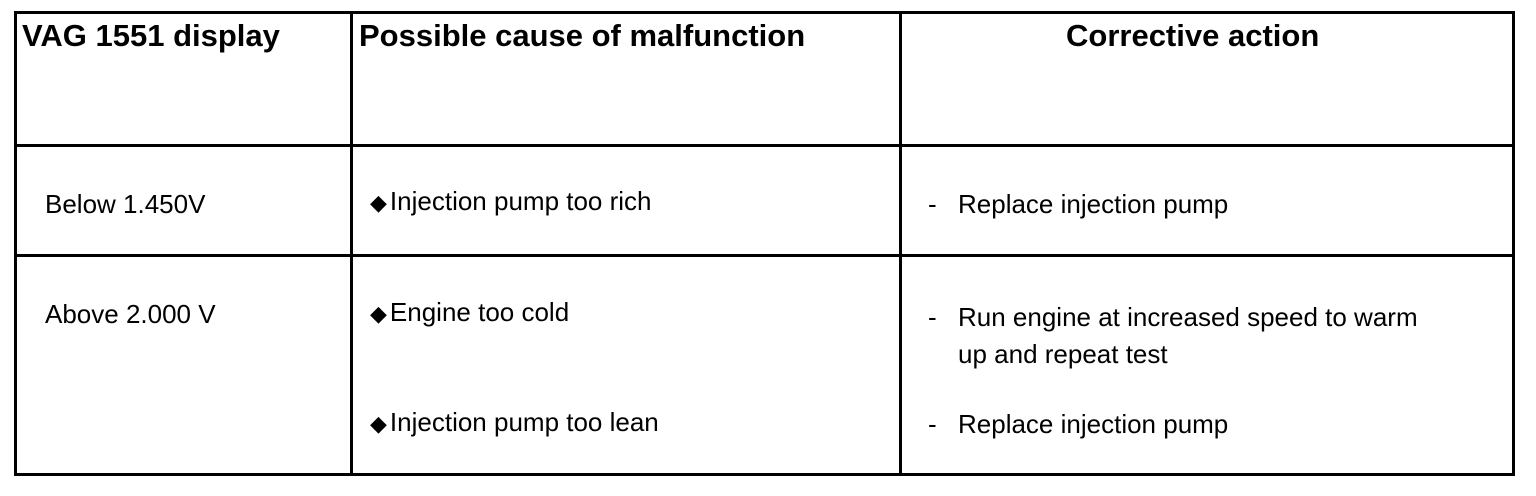 This screenshot has width=1536, height=496. I want to click on header-action: Corrective action, so click(1193, 35).